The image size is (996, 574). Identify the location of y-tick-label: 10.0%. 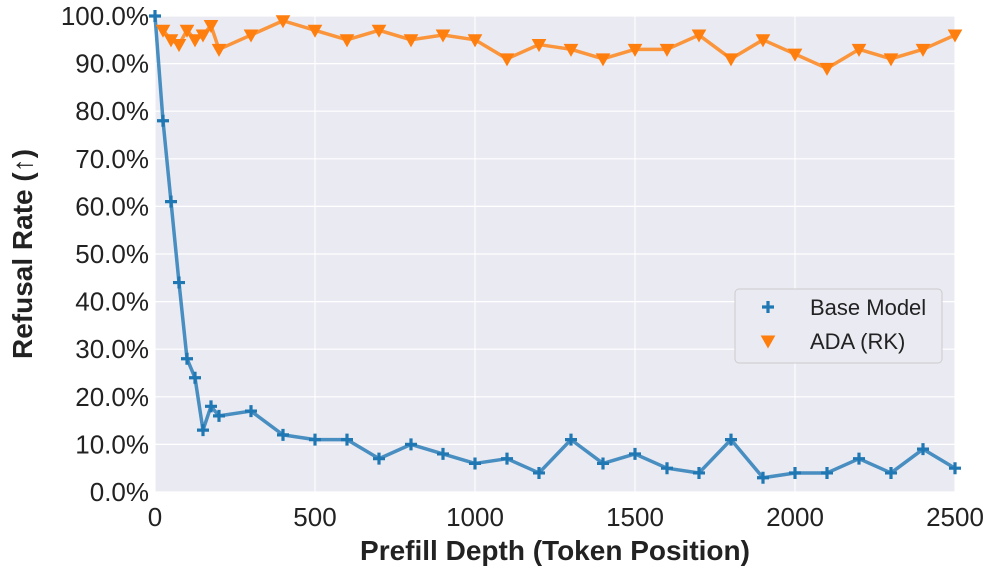
(112, 444).